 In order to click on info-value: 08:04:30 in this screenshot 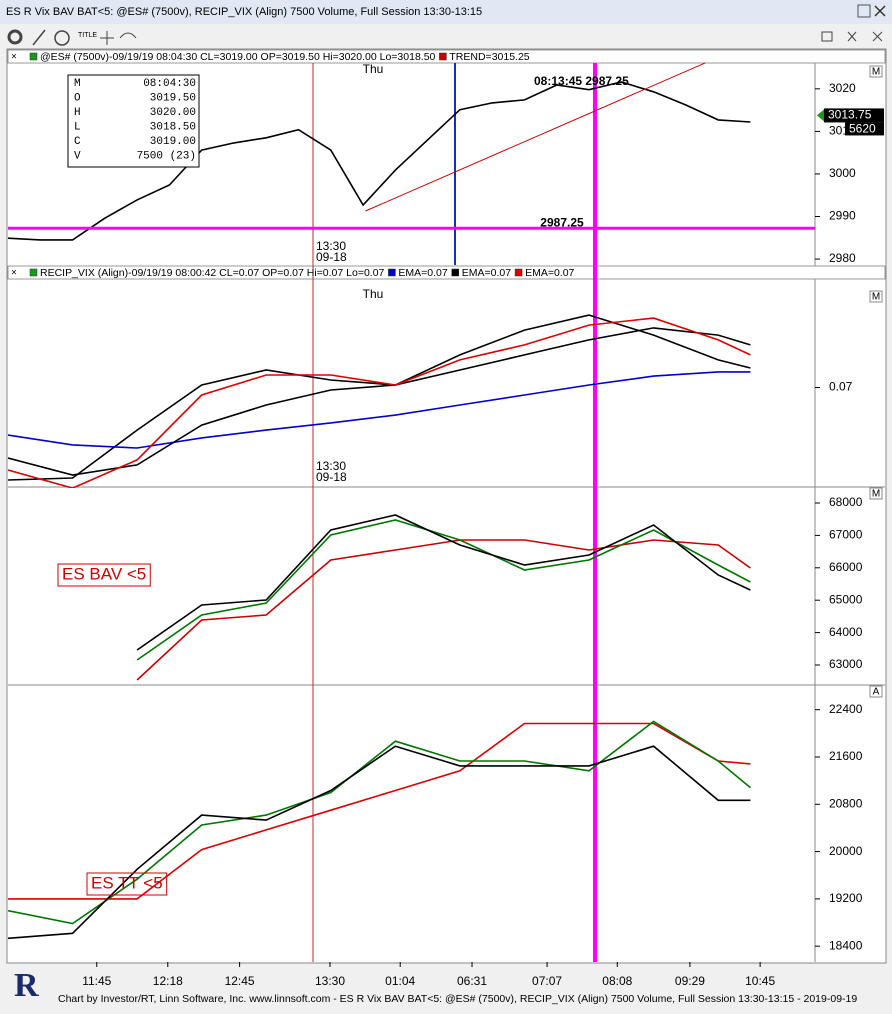, I will do `click(169, 84)`.